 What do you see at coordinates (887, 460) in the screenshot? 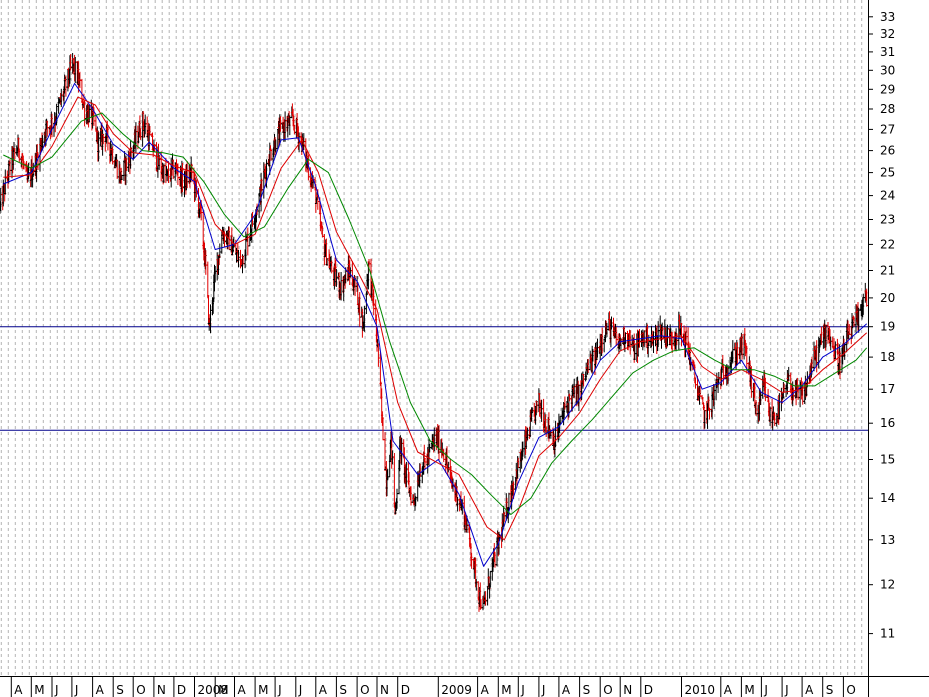
I see `y-tick-label: 15` at bounding box center [887, 460].